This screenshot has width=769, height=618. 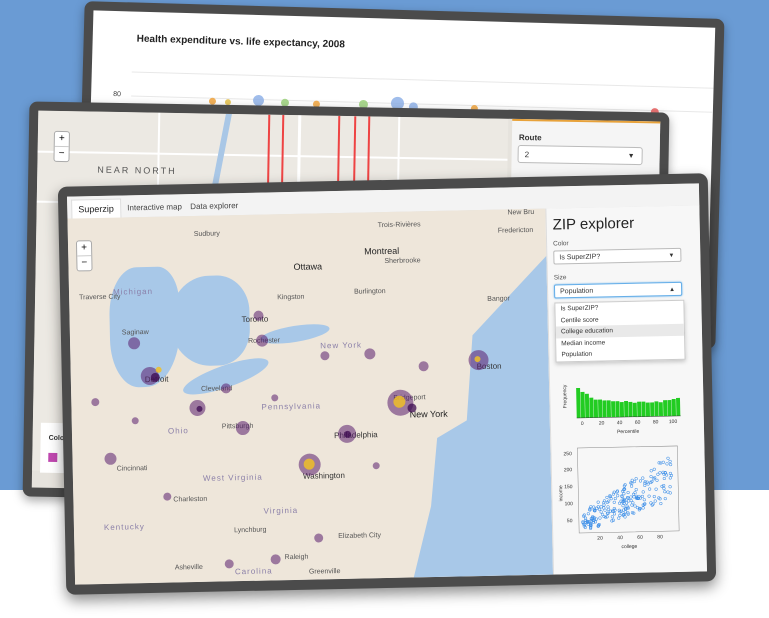 I want to click on scatter-xtick: 20, so click(x=600, y=539).